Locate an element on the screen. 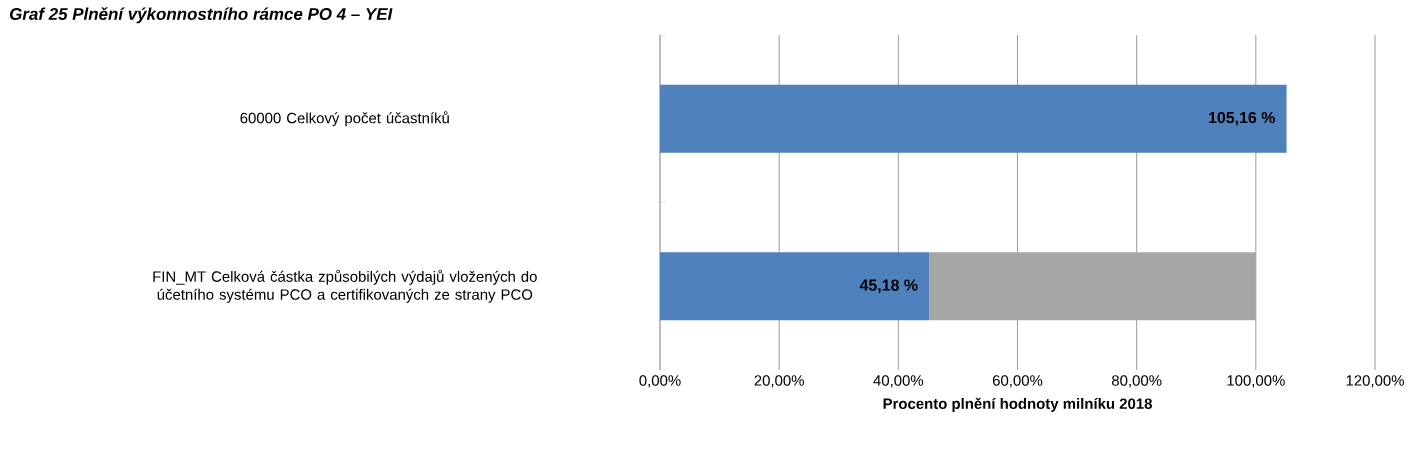  x-tick-label: 40,00% is located at coordinates (898, 381).